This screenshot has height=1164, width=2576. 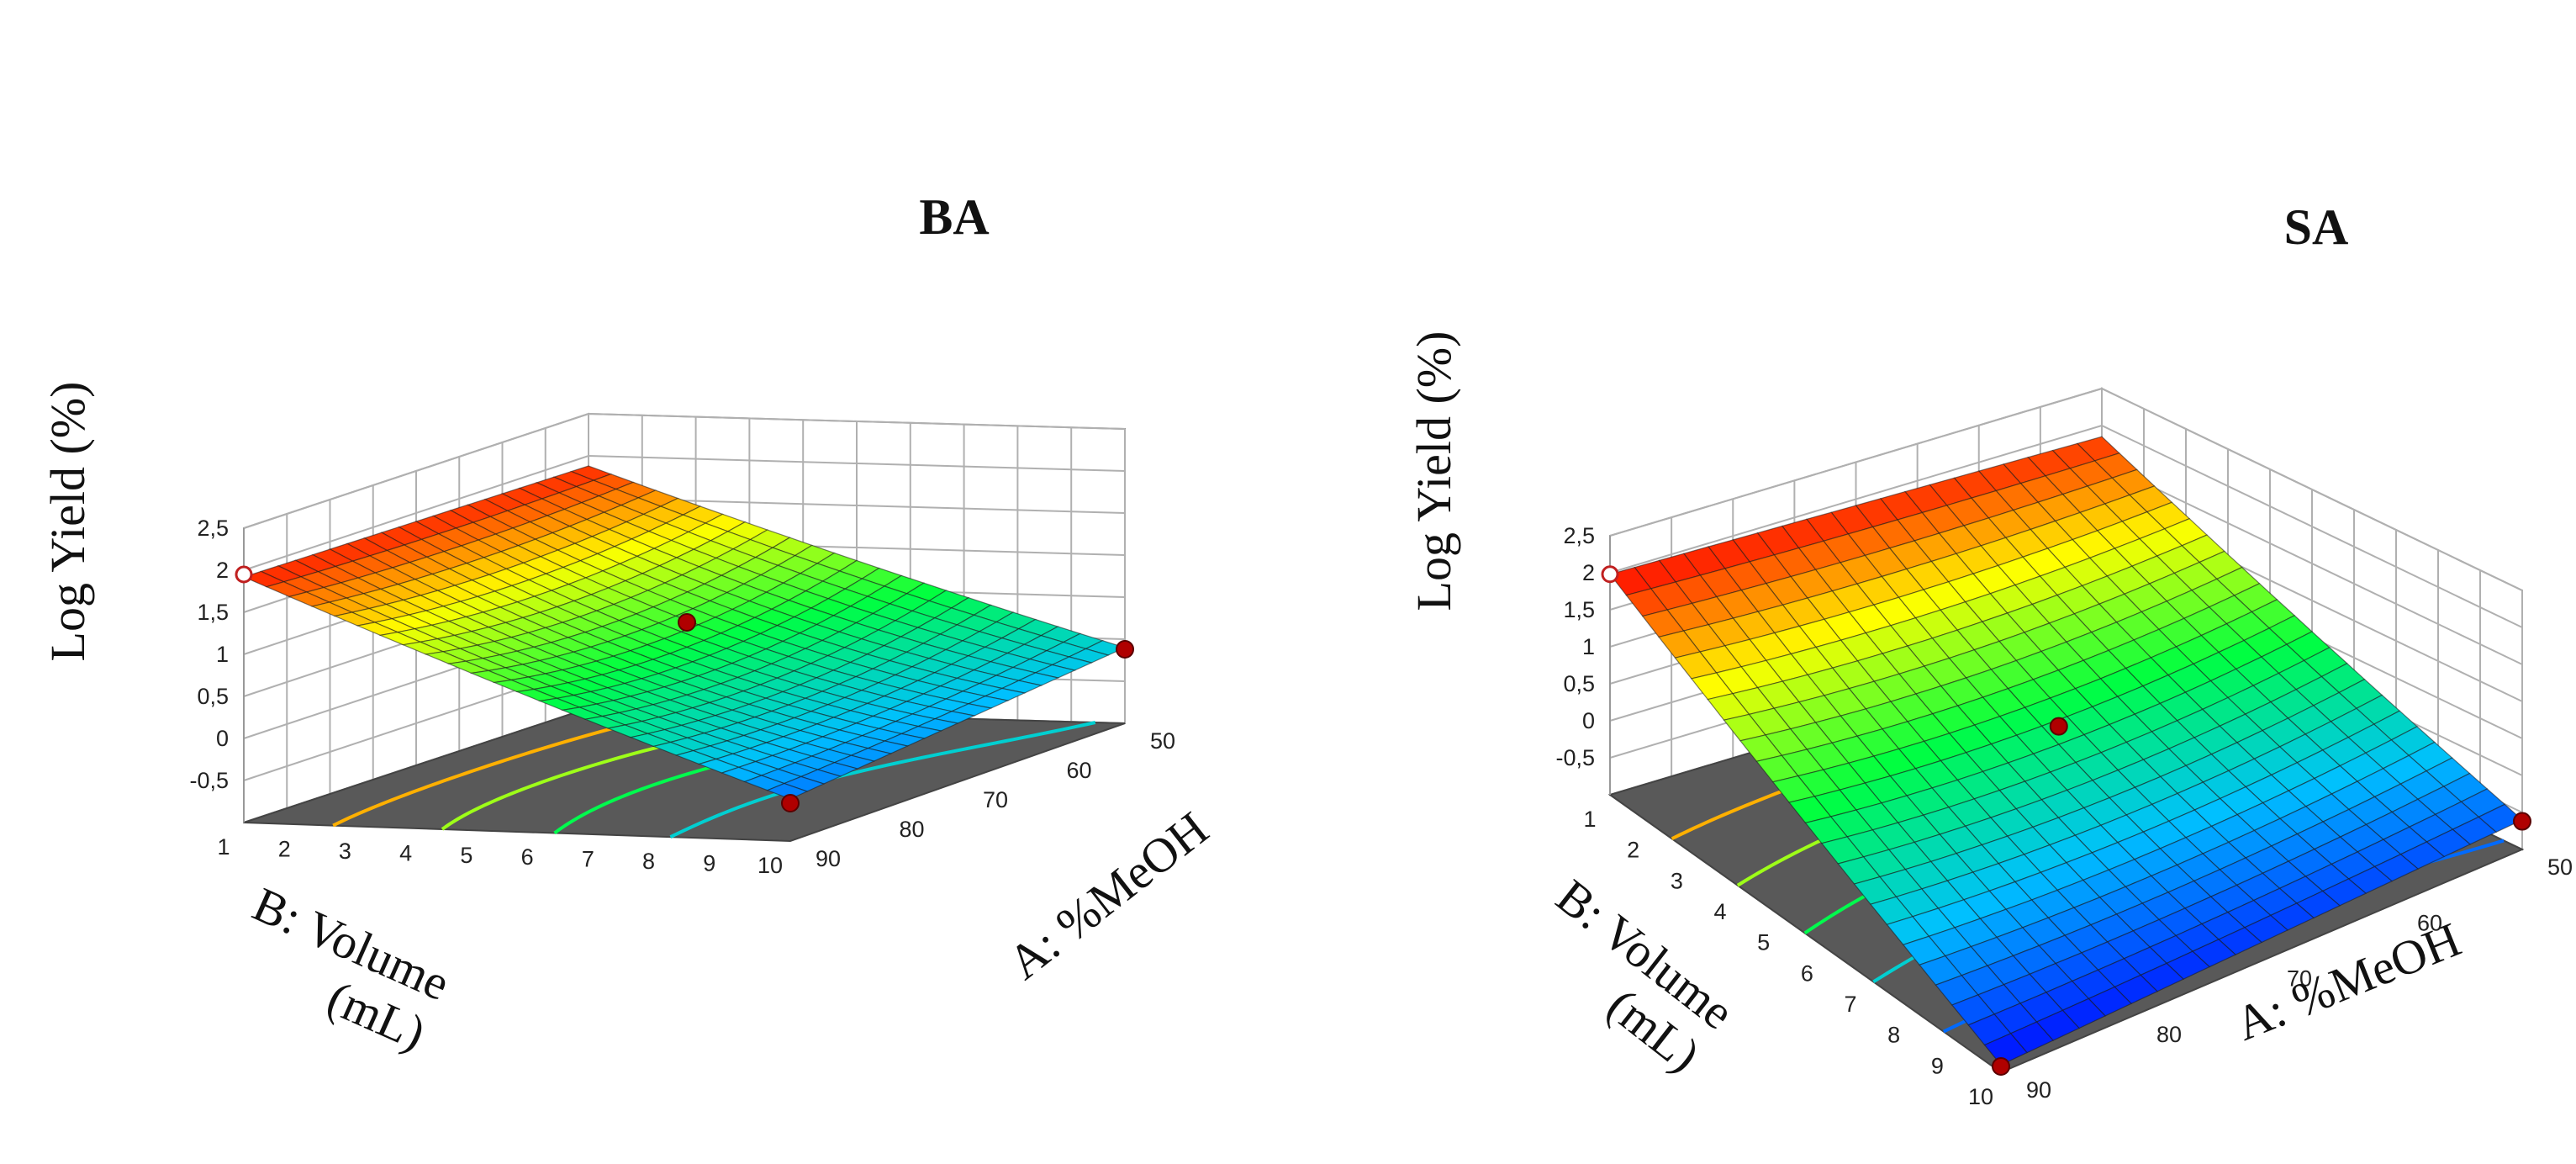 I want to click on x-axis-label: A: %MeOH, so click(x=1108, y=895).